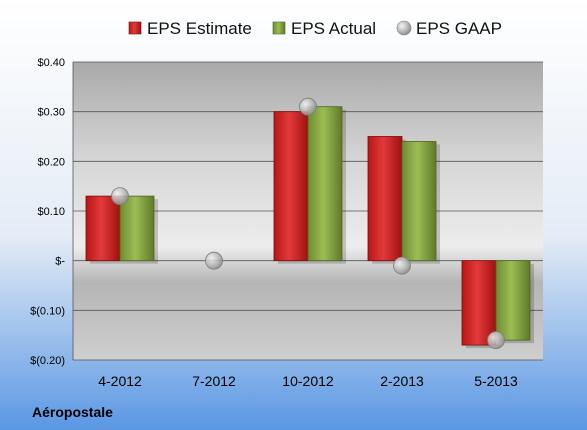 Image resolution: width=587 pixels, height=430 pixels. I want to click on y-tick-label: $(0.10), so click(47, 311).